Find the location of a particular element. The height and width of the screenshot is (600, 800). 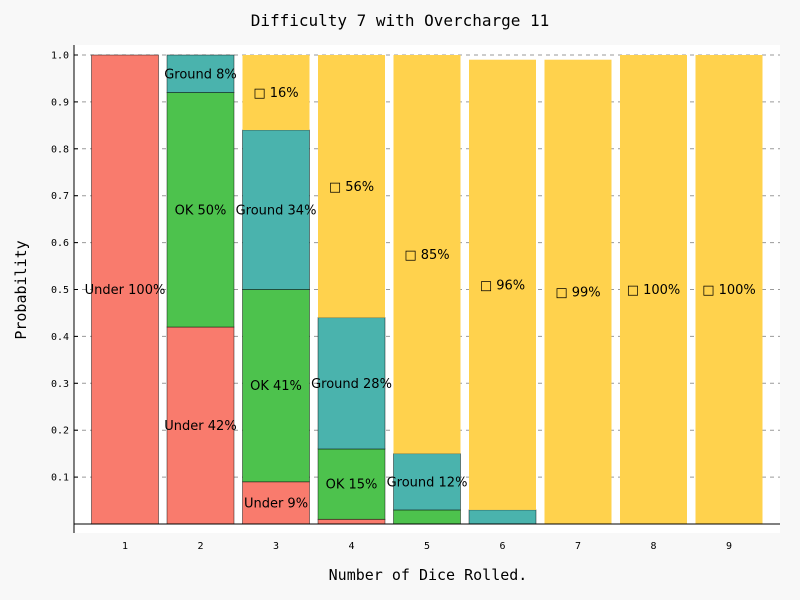

data-label-ok: OK 41% is located at coordinates (276, 386).